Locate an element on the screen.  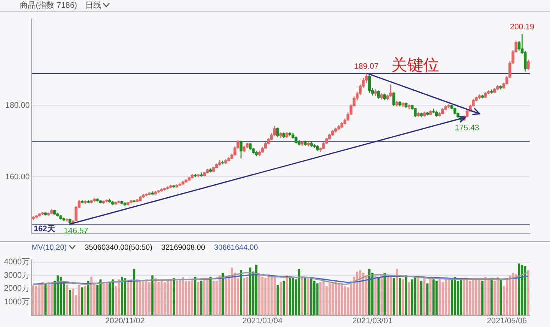
annotation: 关键位 is located at coordinates (415, 65).